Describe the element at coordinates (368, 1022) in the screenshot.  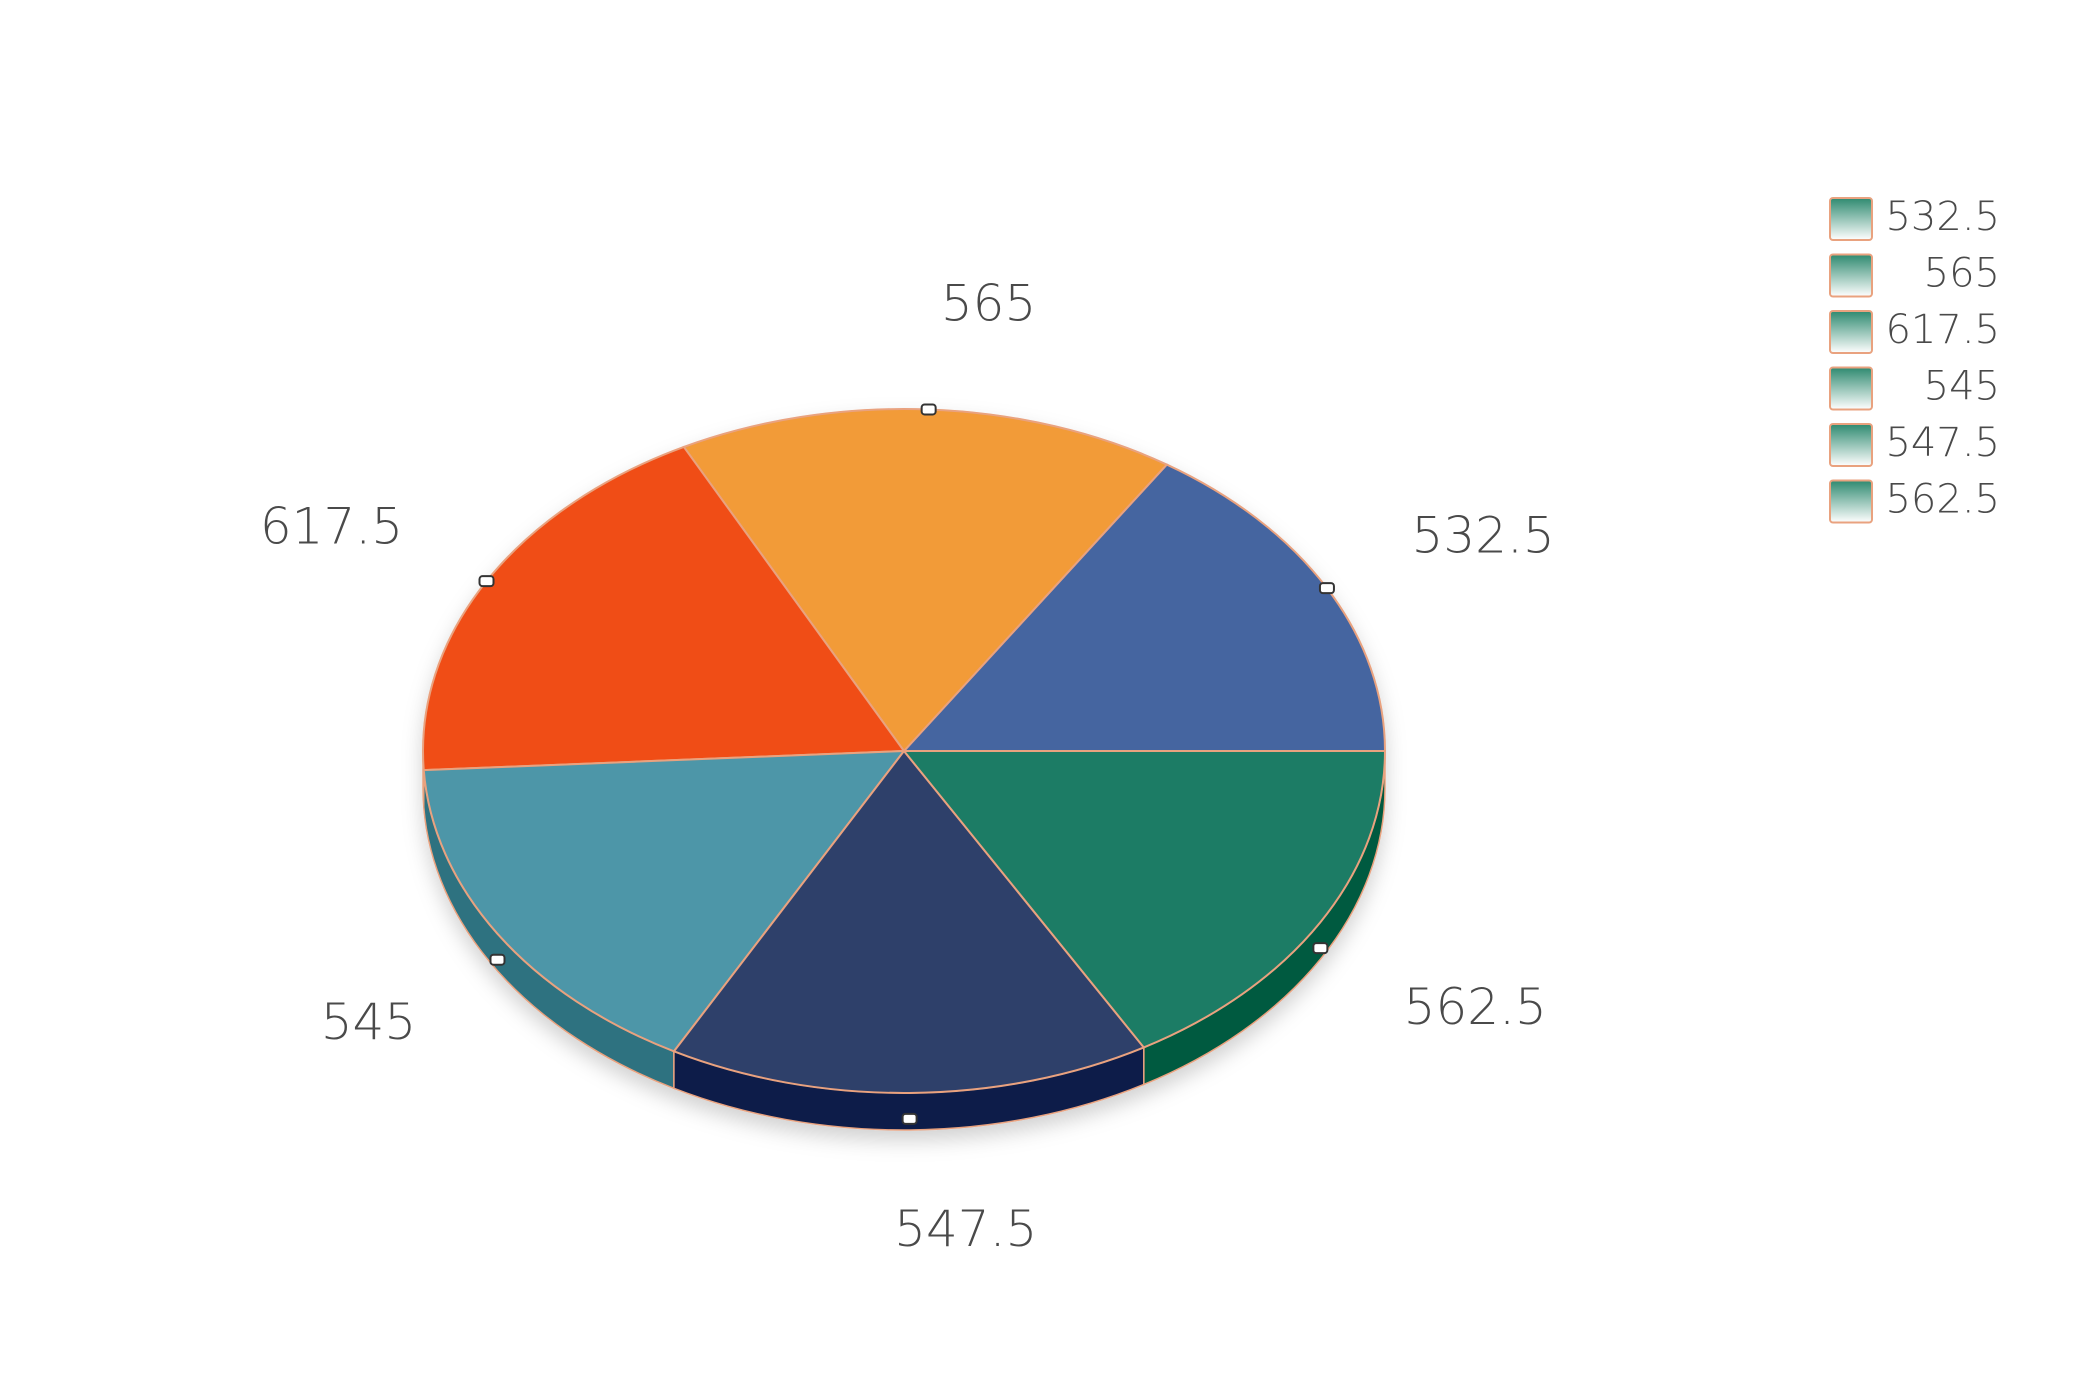
I see `data-label: 545` at that location.